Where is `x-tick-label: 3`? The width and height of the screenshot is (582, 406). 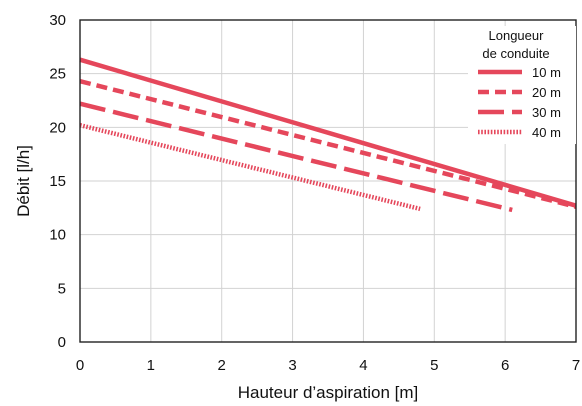
x-tick-label: 3 is located at coordinates (292, 365).